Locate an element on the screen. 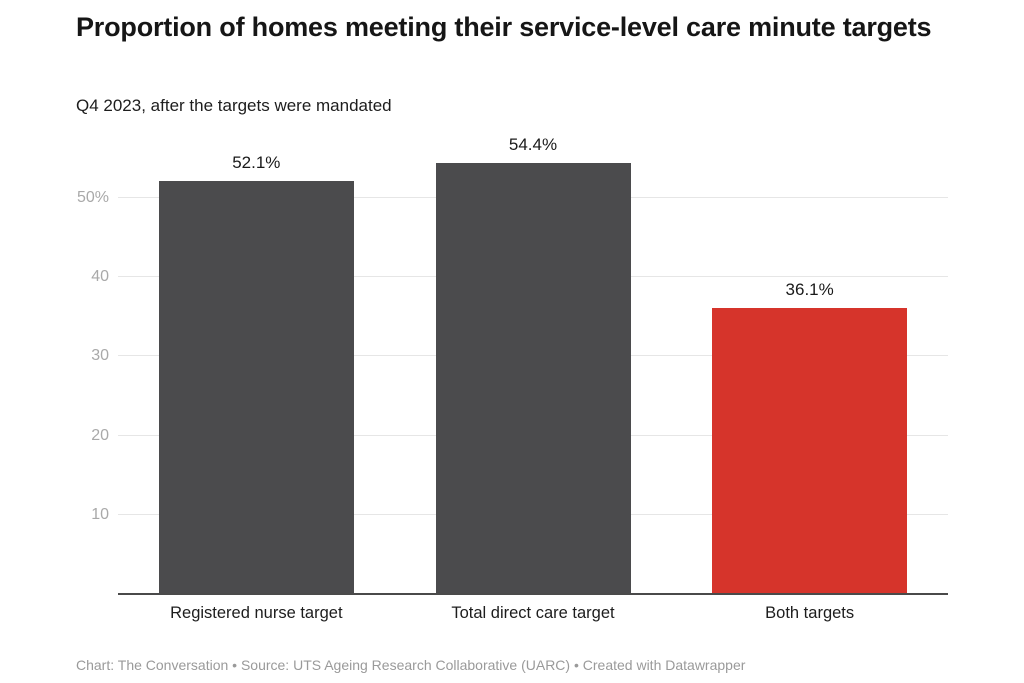  category-label: Both targets is located at coordinates (810, 613).